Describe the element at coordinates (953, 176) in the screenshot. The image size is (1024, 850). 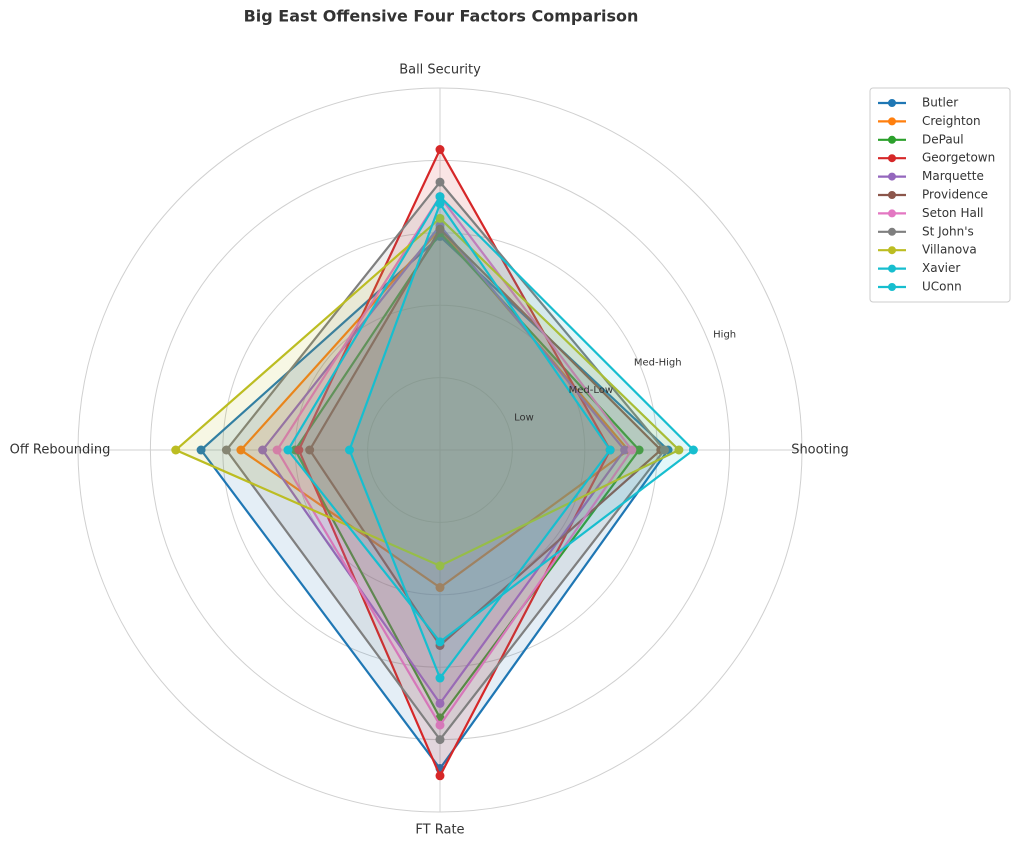
I see `legend-label: Marquette` at that location.